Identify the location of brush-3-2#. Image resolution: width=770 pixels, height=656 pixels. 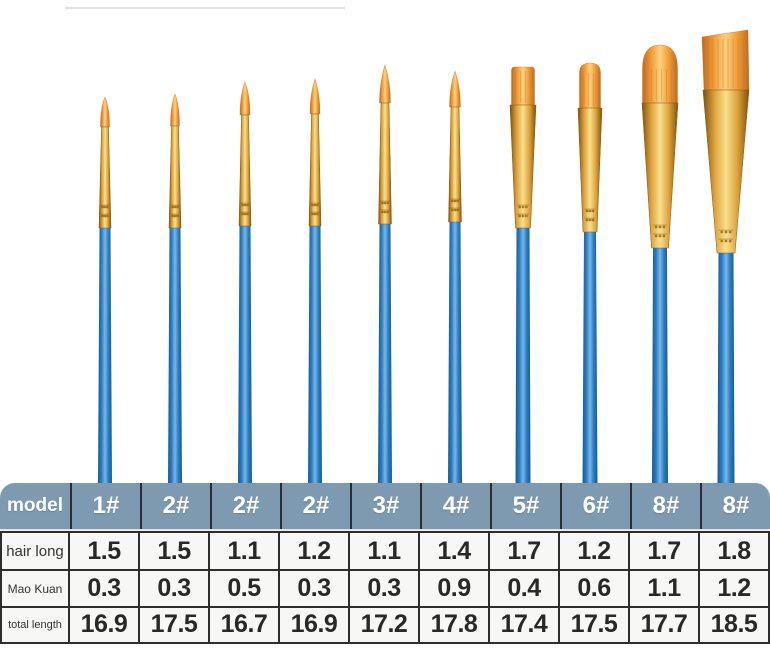
(245, 284).